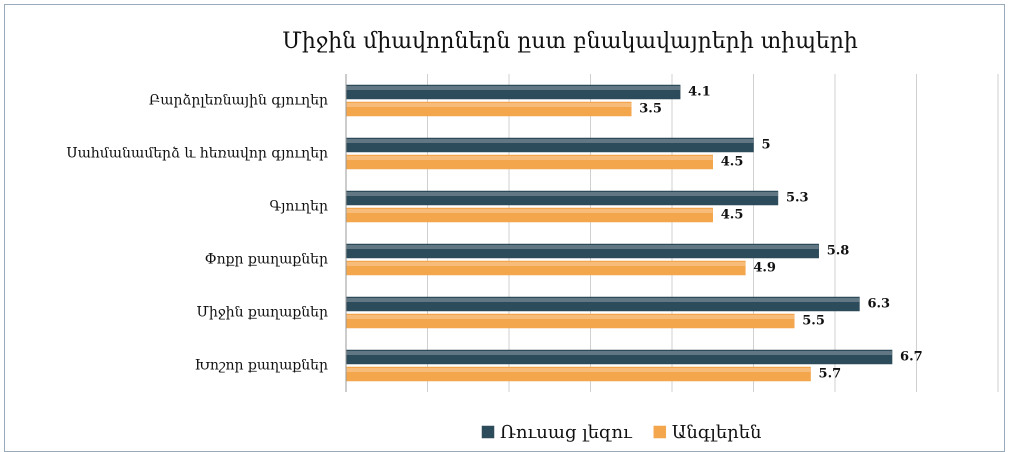 The width and height of the screenshot is (1010, 452). I want to click on data-label: 6.7, so click(911, 357).